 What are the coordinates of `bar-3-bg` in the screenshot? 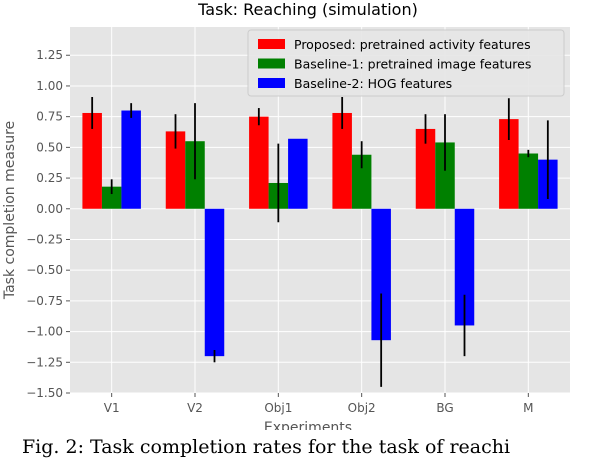 It's located at (464, 267).